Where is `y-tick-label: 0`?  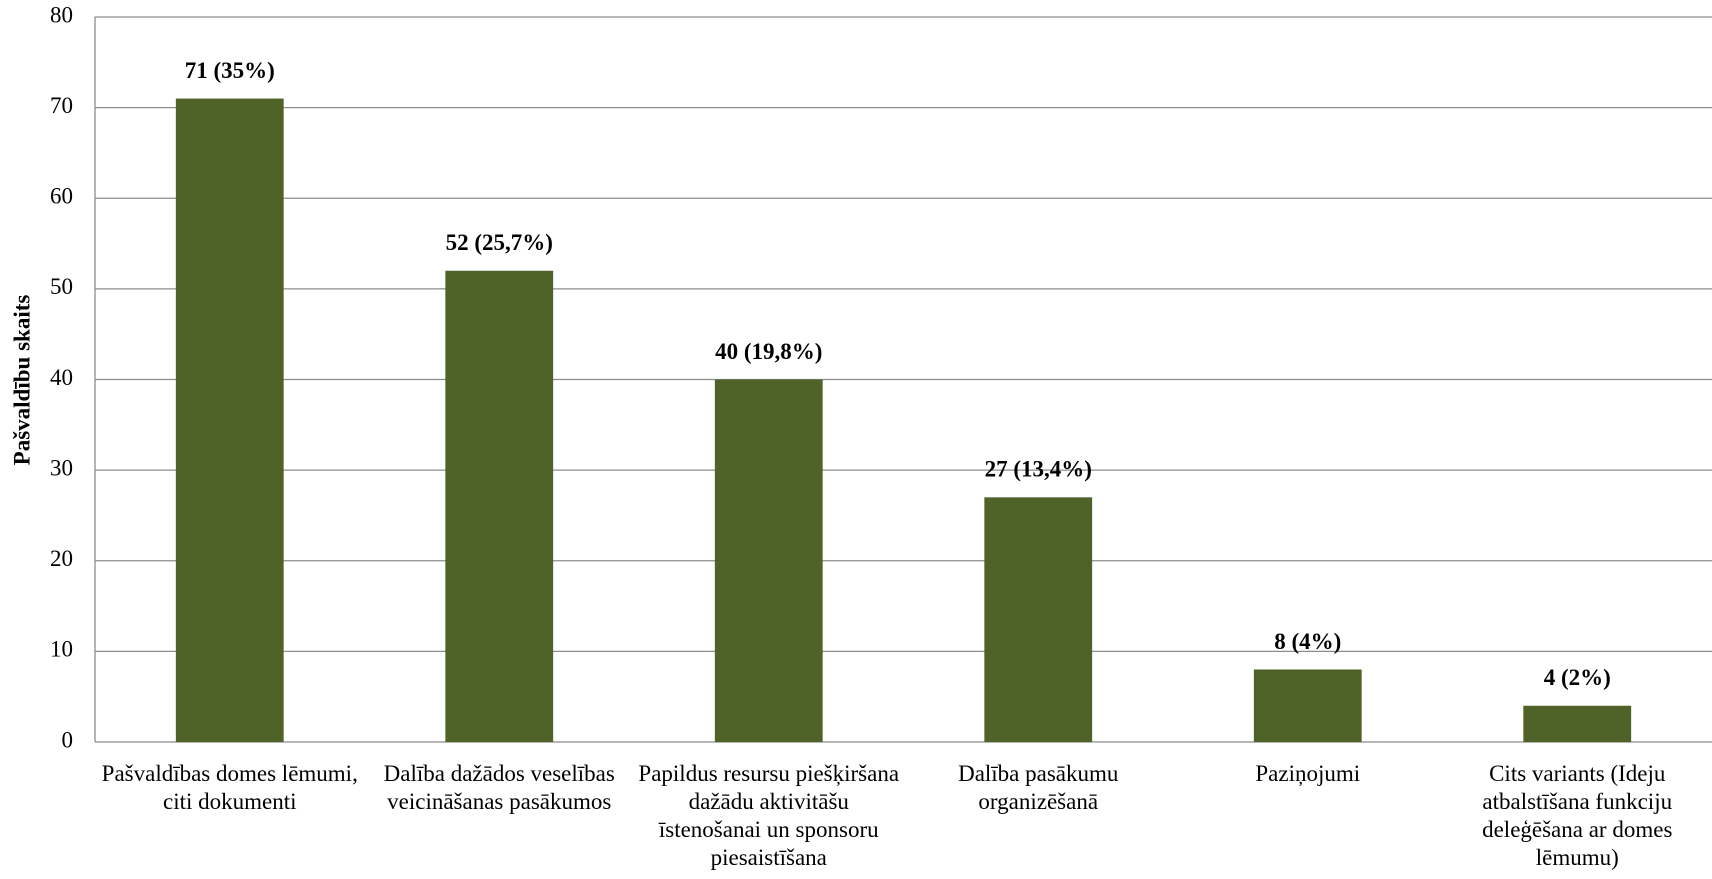
y-tick-label: 0 is located at coordinates (68, 739).